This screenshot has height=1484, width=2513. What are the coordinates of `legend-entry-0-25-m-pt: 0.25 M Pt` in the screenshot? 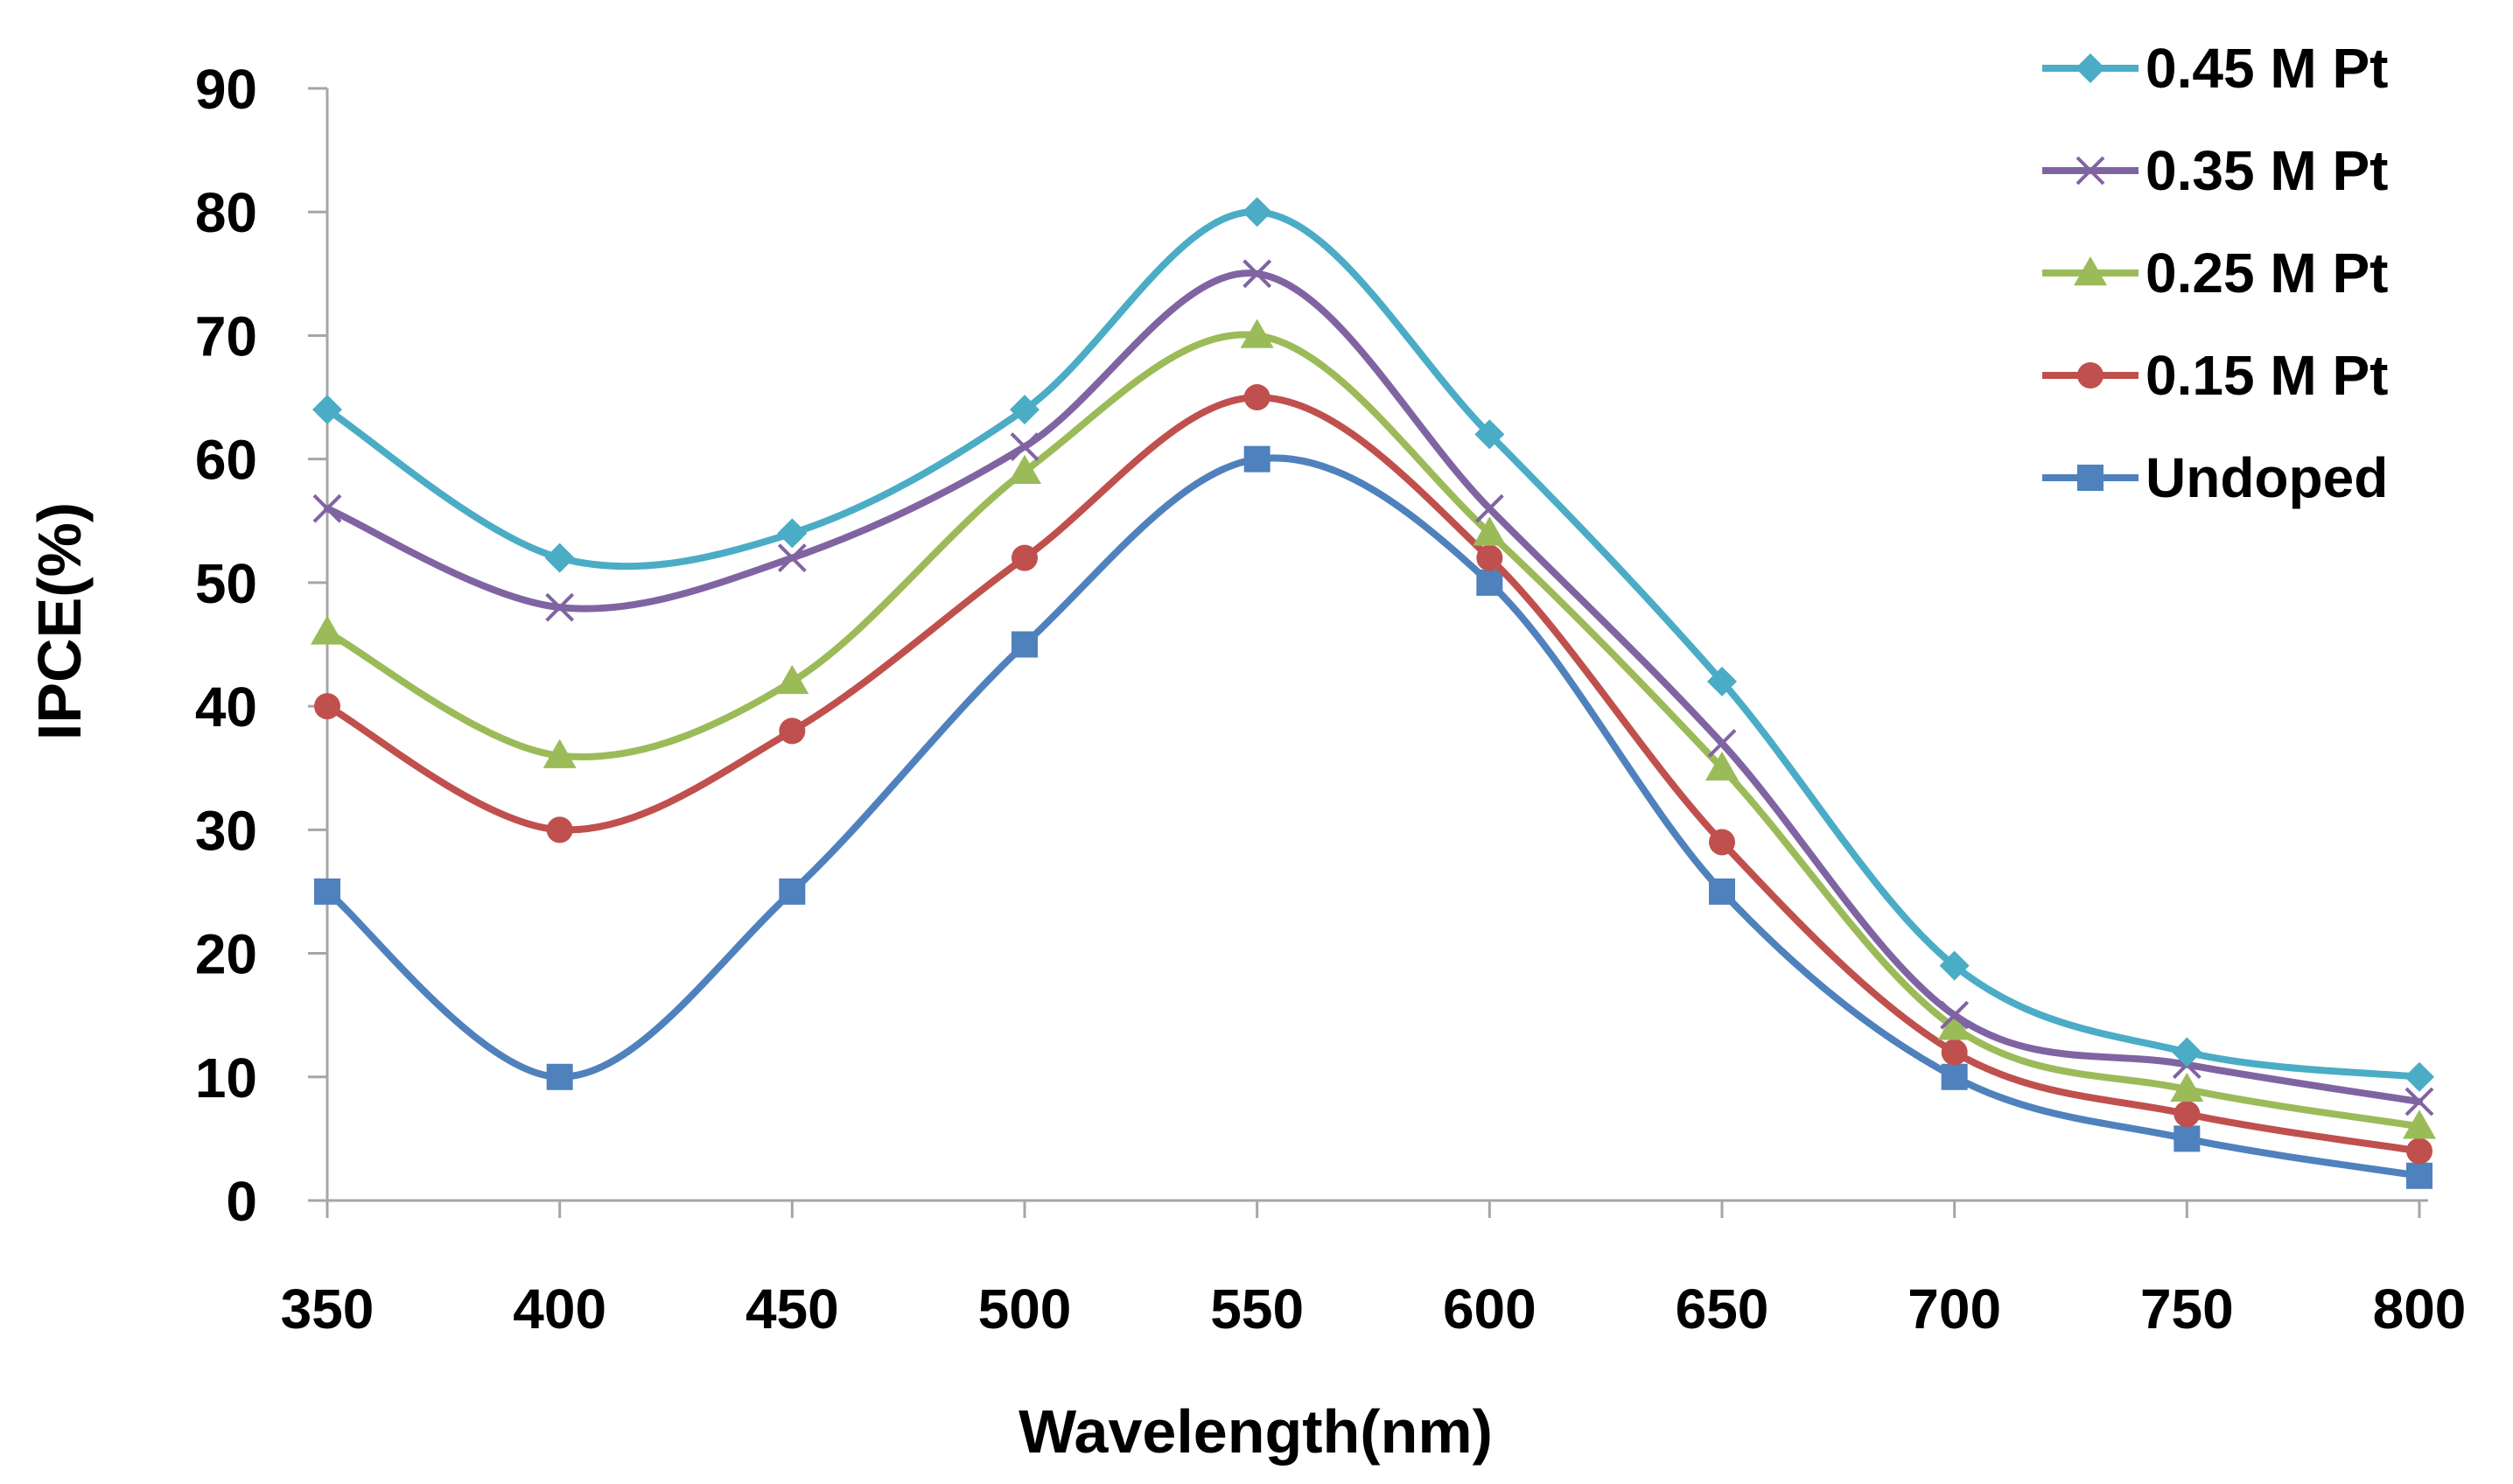 It's located at (2215, 273).